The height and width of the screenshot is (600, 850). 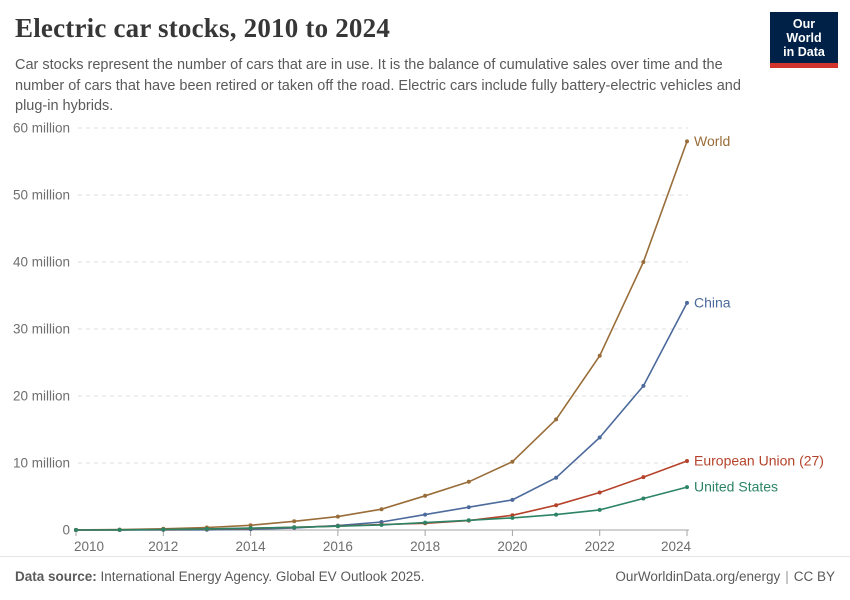 I want to click on data-point-european-union-27-2021, so click(x=556, y=505).